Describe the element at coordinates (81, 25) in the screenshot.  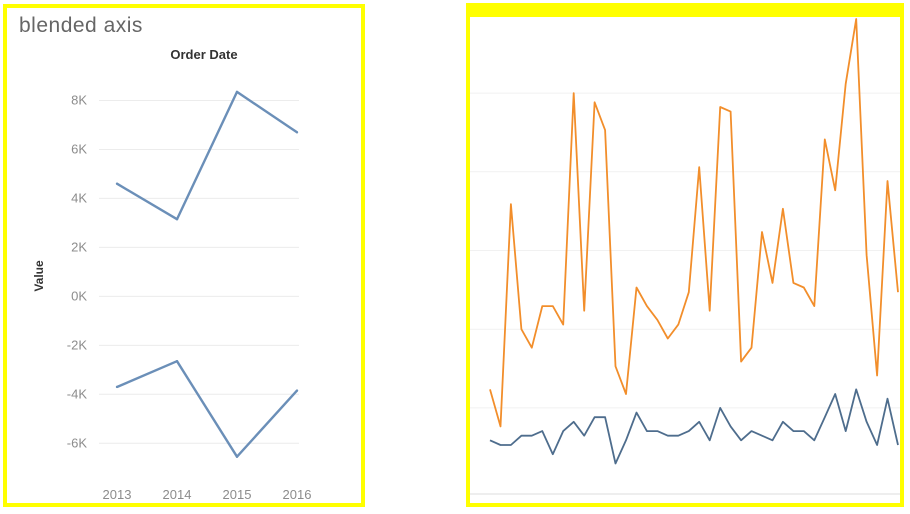
I see `chart-title: blended axis` at that location.